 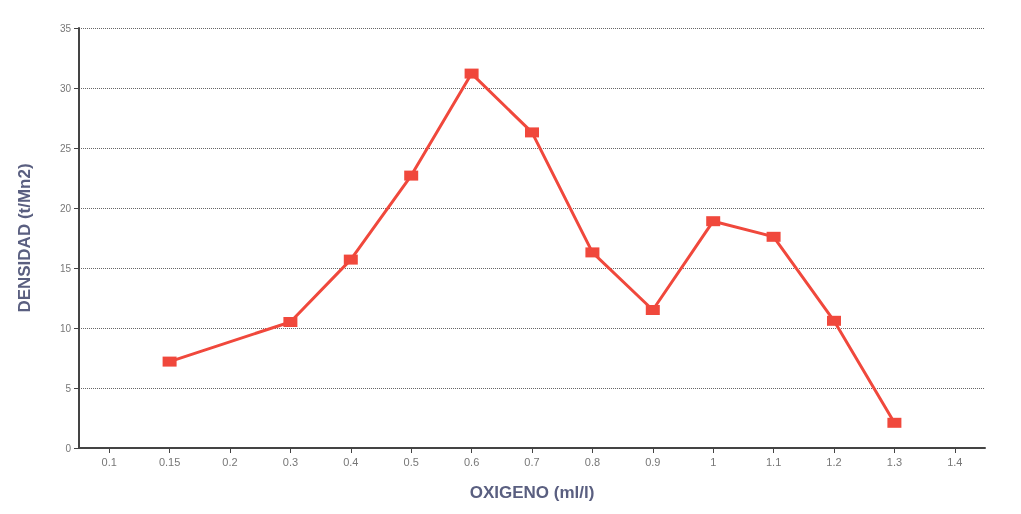 I want to click on y-tick-label: 35, so click(x=65, y=28).